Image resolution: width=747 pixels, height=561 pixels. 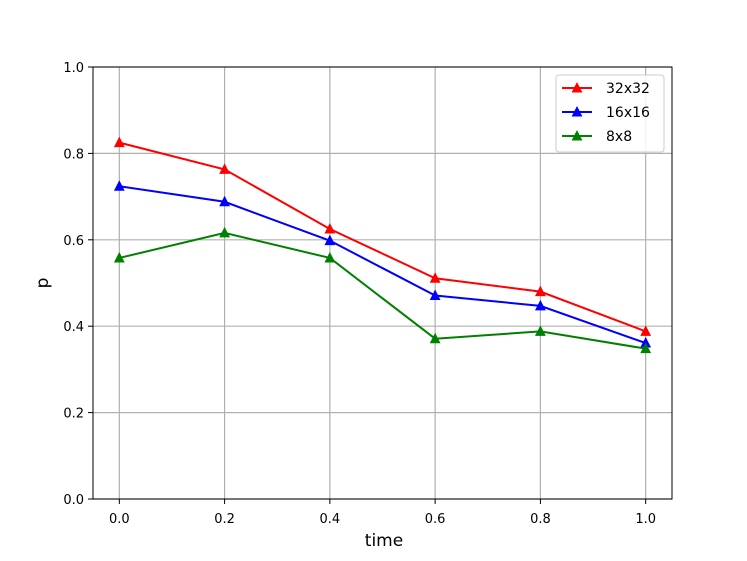 What do you see at coordinates (540, 519) in the screenshot?
I see `x-tick-label: 0.8` at bounding box center [540, 519].